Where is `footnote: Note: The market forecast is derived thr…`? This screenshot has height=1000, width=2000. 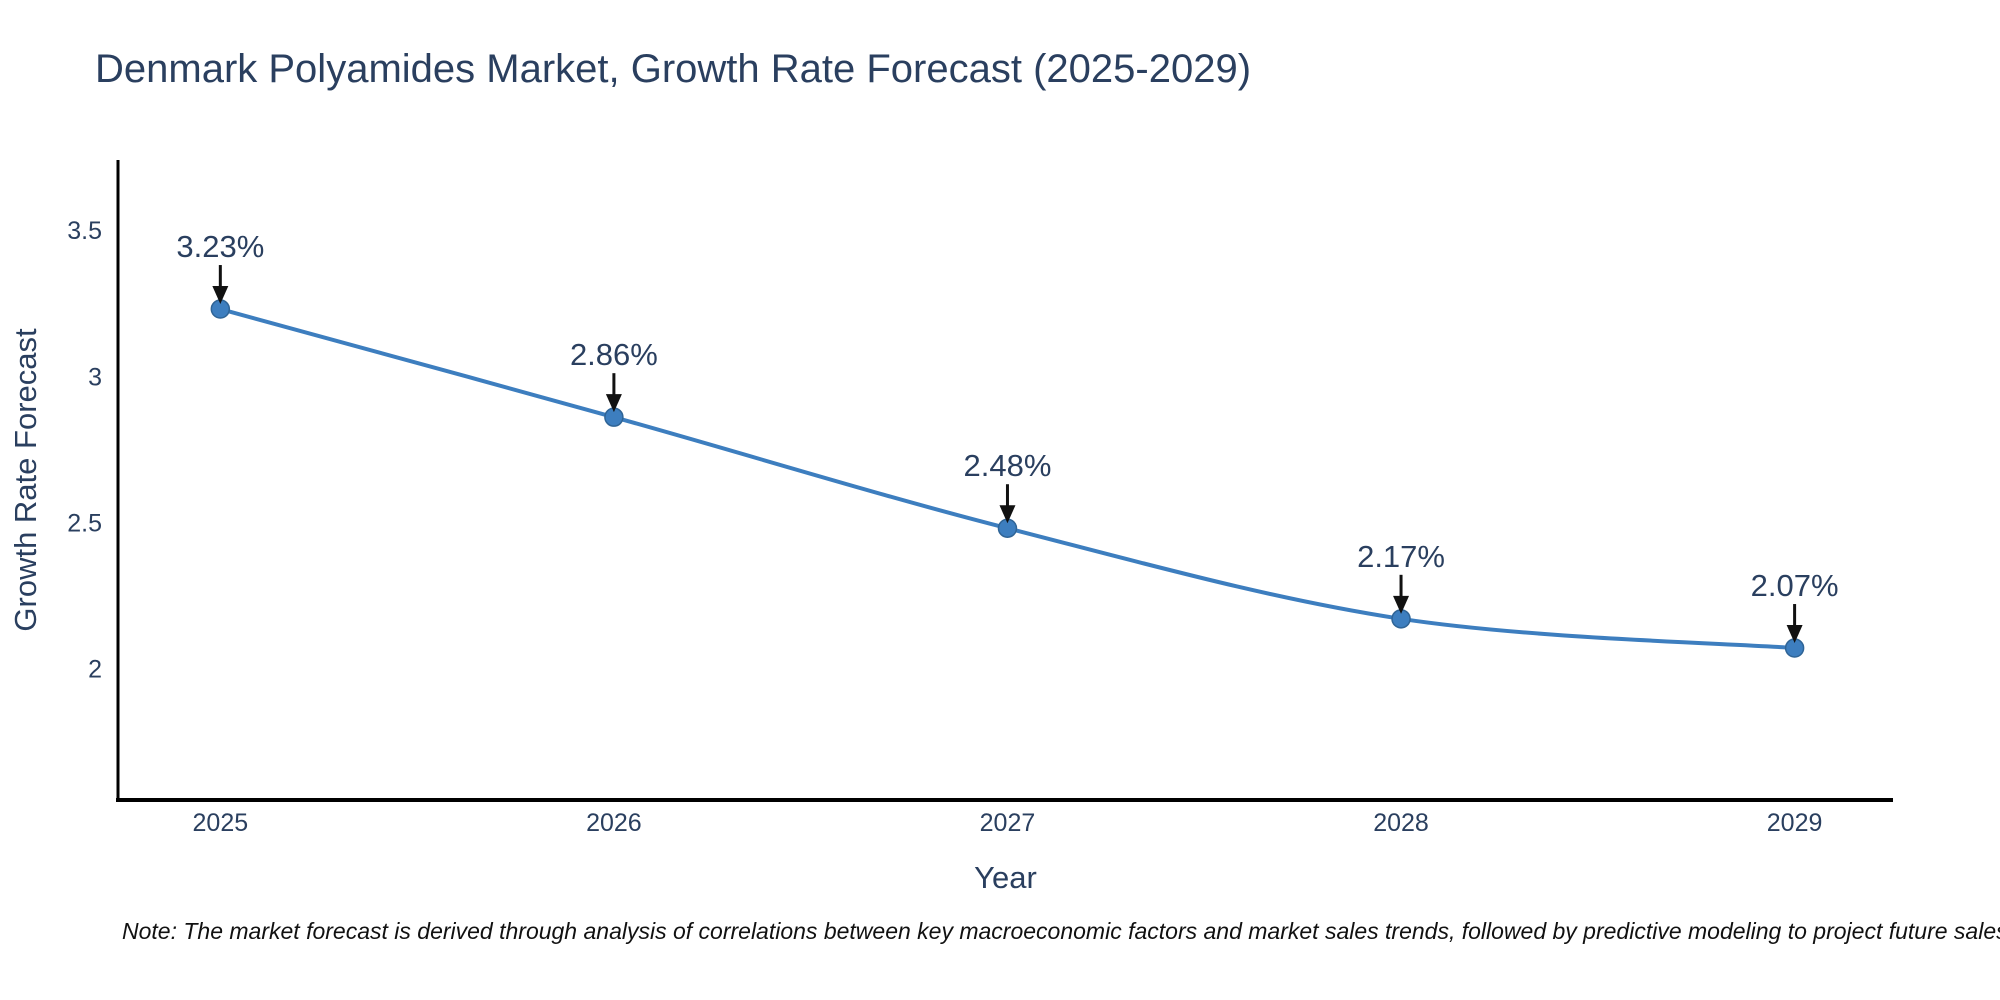
footnote: Note: The market forecast is derived thr… is located at coordinates (1061, 931).